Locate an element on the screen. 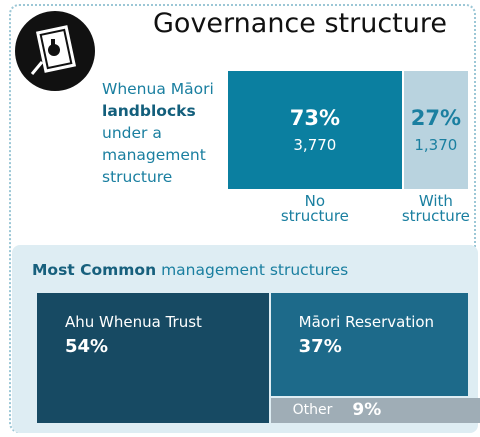 The height and width of the screenshot is (437, 480). label: With structure is located at coordinates (436, 209).